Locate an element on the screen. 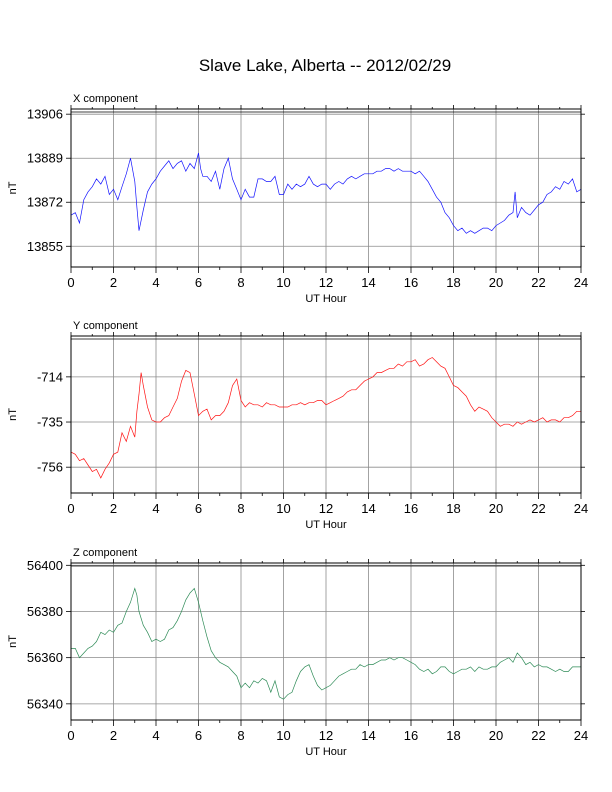 The image size is (612, 792). y-x-tick-label: 20 is located at coordinates (496, 508).